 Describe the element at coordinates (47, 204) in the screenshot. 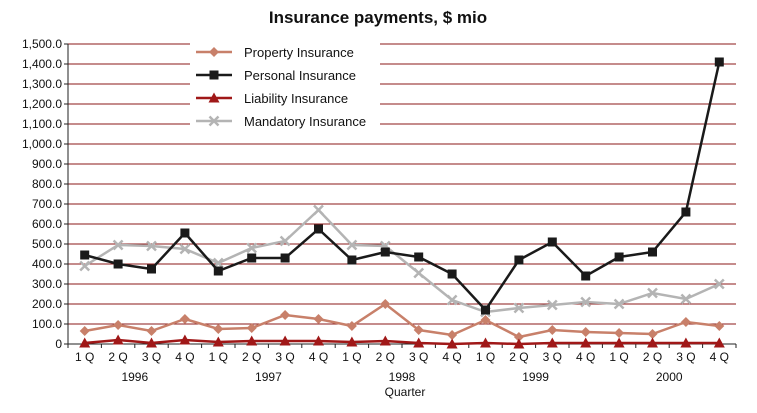

I see `y-tick-label: 700.0` at that location.